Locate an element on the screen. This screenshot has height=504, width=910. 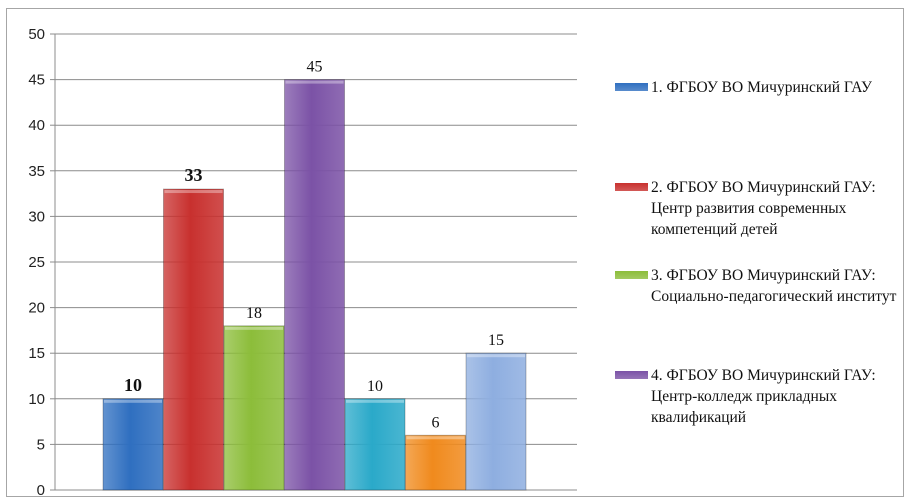
data-label-3: 18 is located at coordinates (254, 313).